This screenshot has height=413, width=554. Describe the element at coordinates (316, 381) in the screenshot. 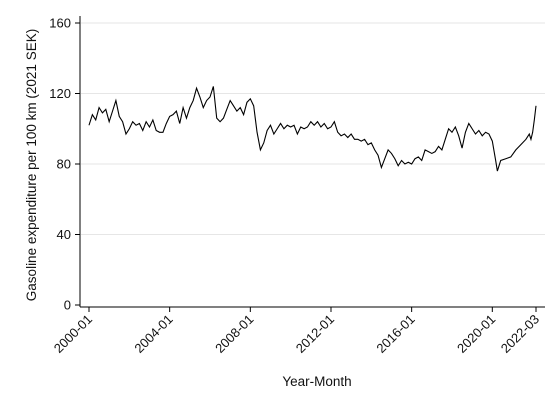

I see `x-axis-title: Year-Month` at that location.